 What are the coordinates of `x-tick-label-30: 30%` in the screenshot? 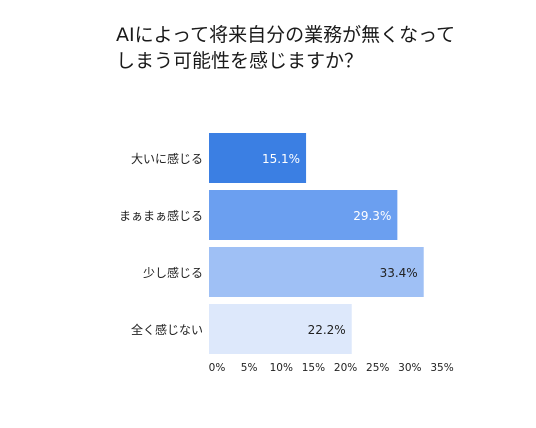 It's located at (409, 368).